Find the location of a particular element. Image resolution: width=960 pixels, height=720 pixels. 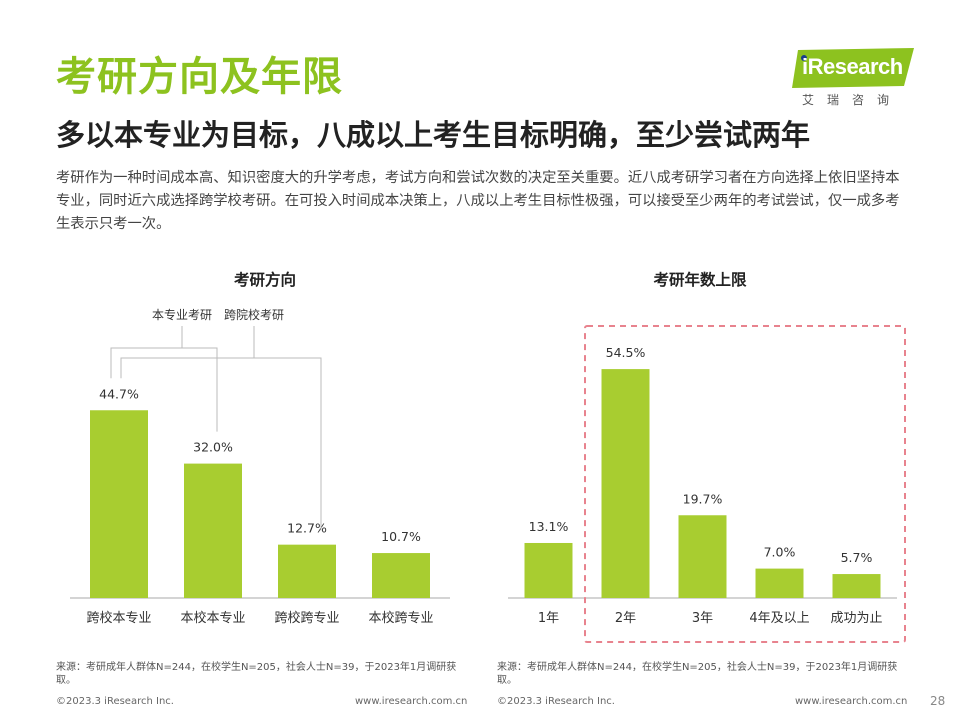

chart1-value-label-1: 32.0% is located at coordinates (213, 447).